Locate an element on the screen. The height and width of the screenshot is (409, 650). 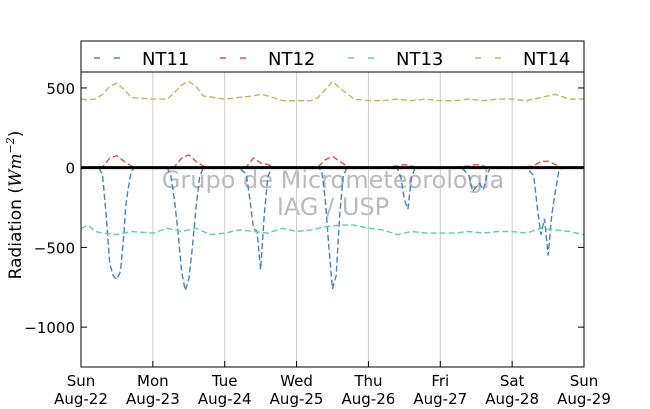
y-axis-label-exponent: −2 is located at coordinates (10, 145).